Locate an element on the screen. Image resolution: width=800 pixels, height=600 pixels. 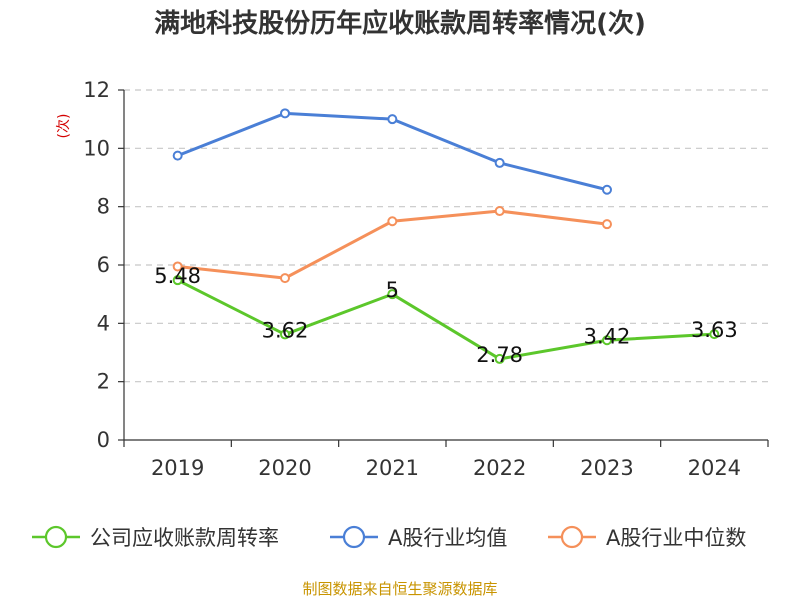
legend: 公司应收账款周转率 A股行业均值 A股行业中位数 is located at coordinates (389, 537).